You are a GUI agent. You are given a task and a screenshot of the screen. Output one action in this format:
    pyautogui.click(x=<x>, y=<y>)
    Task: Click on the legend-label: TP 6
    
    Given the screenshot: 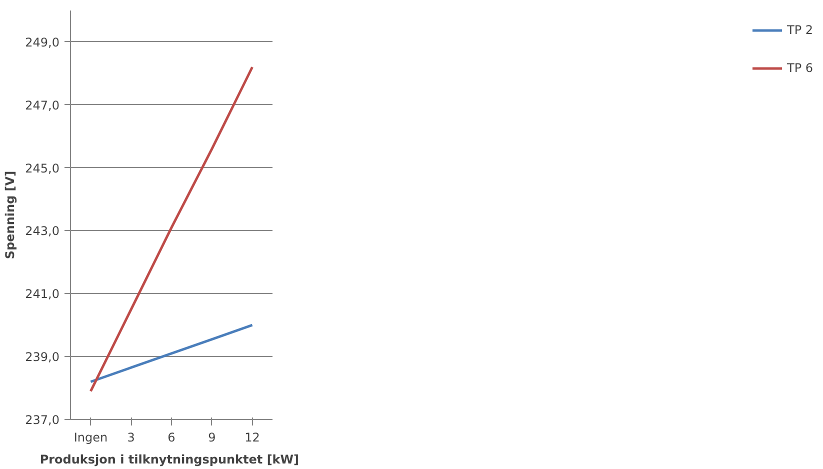 What is the action you would take?
    pyautogui.click(x=799, y=68)
    